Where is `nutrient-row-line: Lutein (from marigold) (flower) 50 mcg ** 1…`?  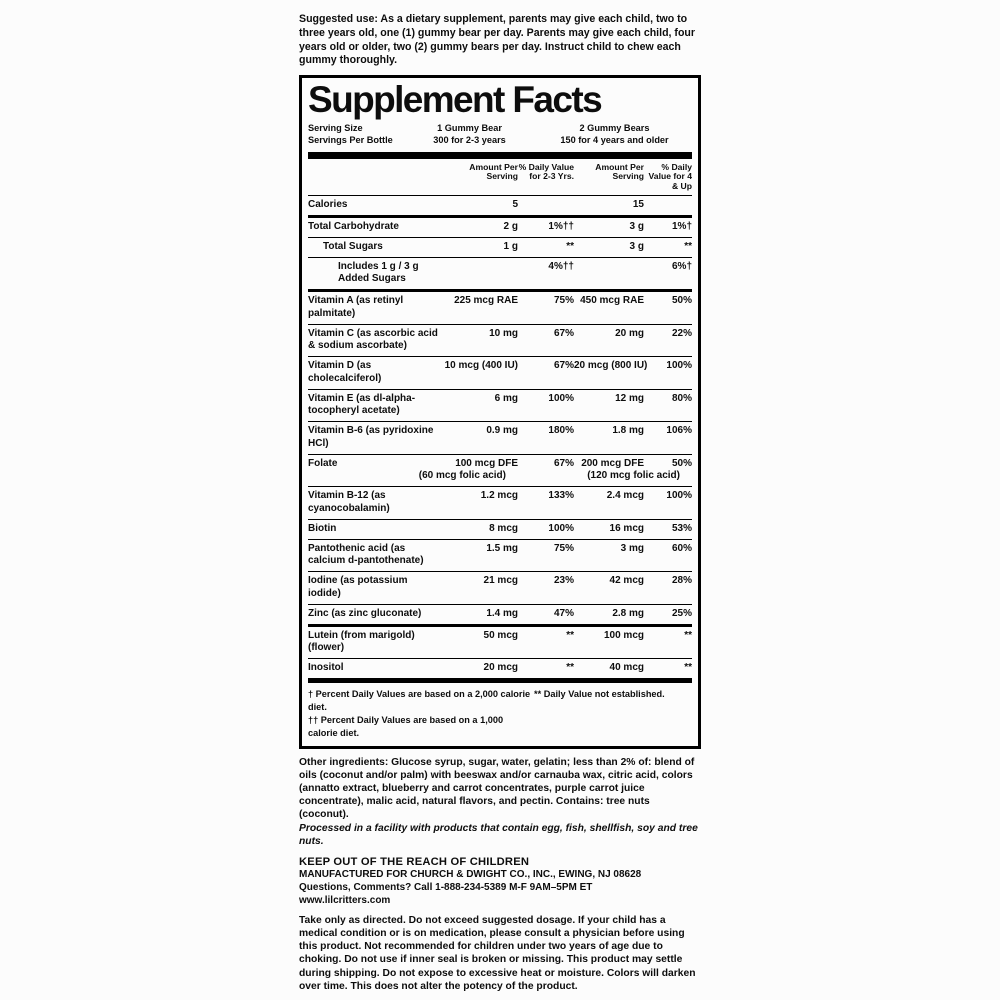 nutrient-row-line: Lutein (from marigold) (flower) 50 mcg ** 1… is located at coordinates (500, 642).